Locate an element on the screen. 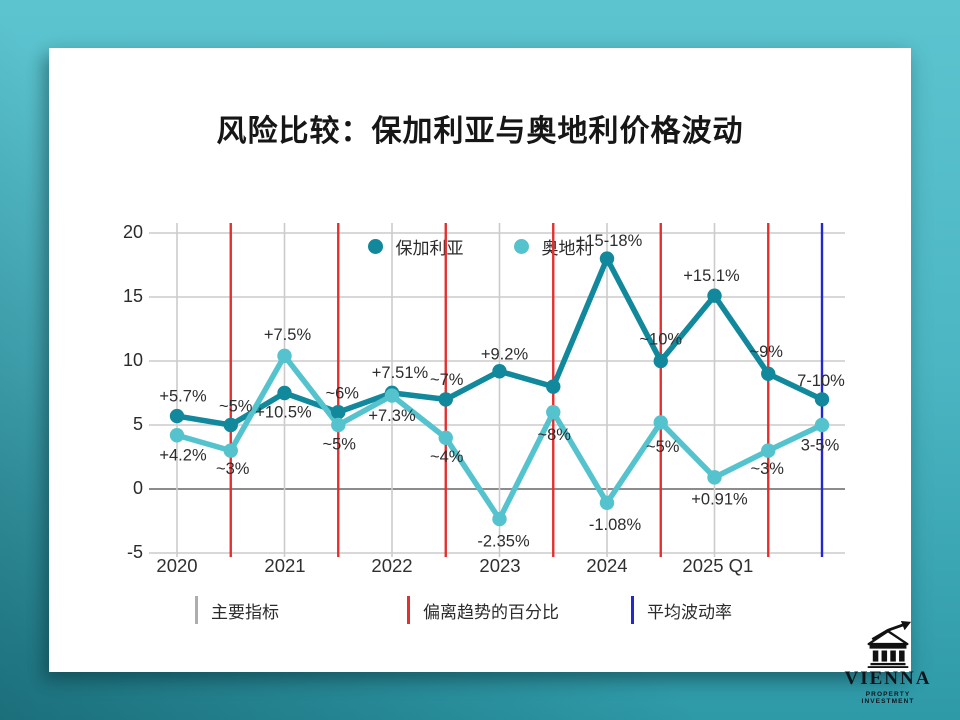  data-label: +10.5% is located at coordinates (283, 412).